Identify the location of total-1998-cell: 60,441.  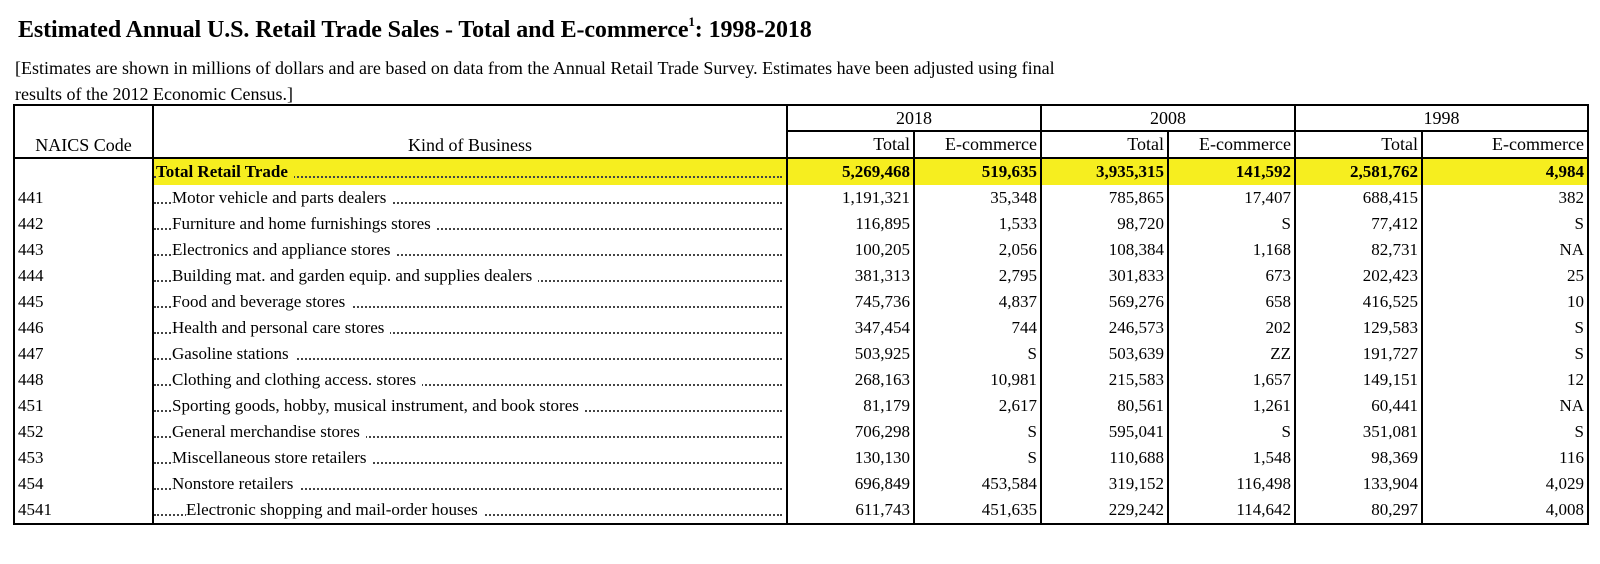
(1358, 406).